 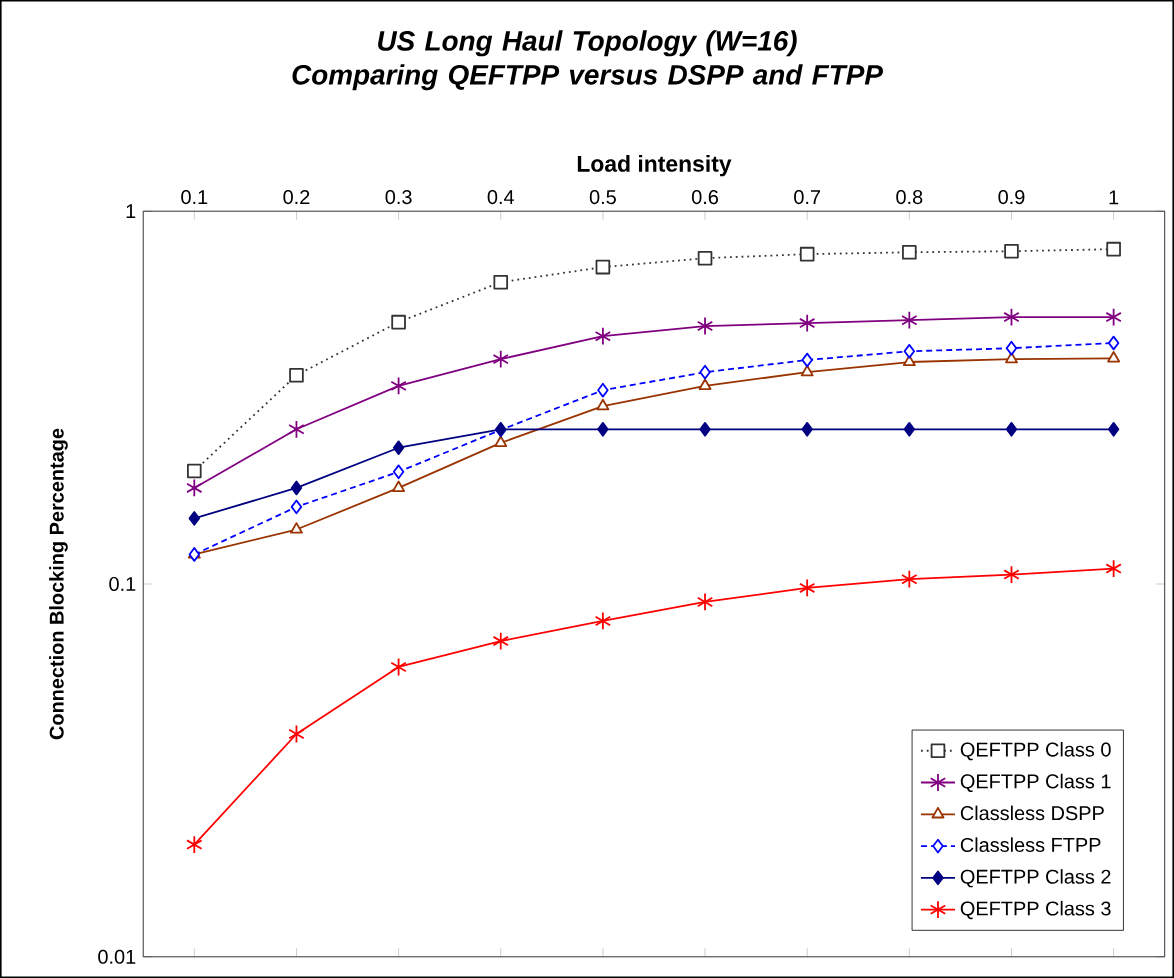 I want to click on x-tick-label: 0.4, so click(x=501, y=197).